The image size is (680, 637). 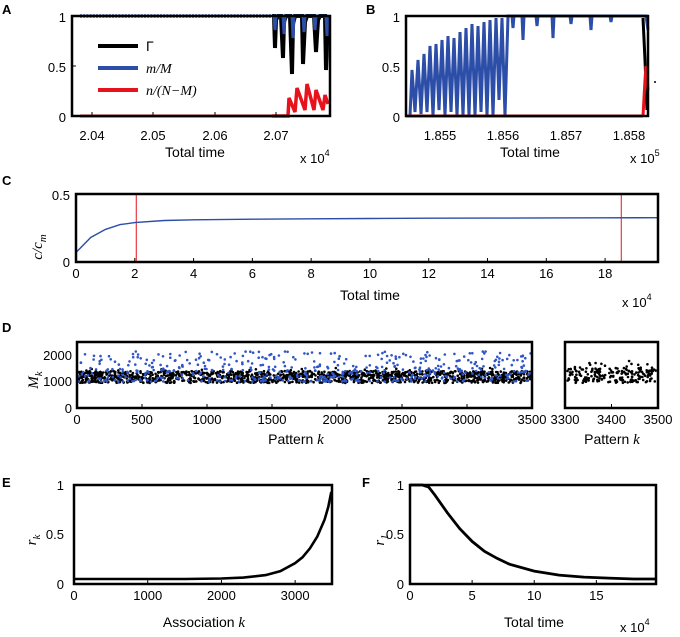 I want to click on panel-d-xtick-label: 0, so click(x=76, y=419).